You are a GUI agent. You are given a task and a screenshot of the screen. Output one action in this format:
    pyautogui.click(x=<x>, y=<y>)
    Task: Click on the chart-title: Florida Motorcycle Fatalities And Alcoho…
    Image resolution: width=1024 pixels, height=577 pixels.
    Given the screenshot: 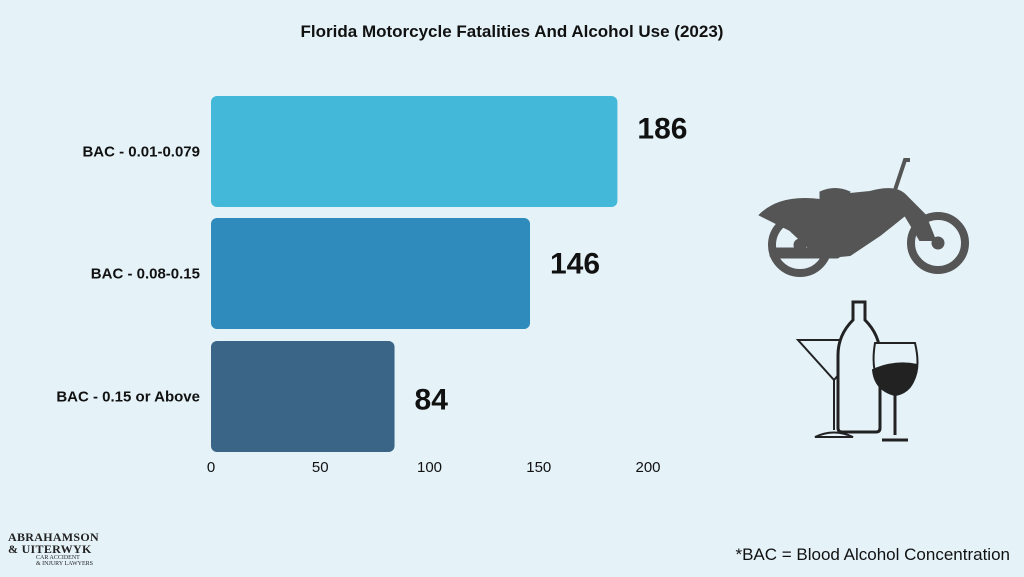 What is the action you would take?
    pyautogui.click(x=512, y=31)
    